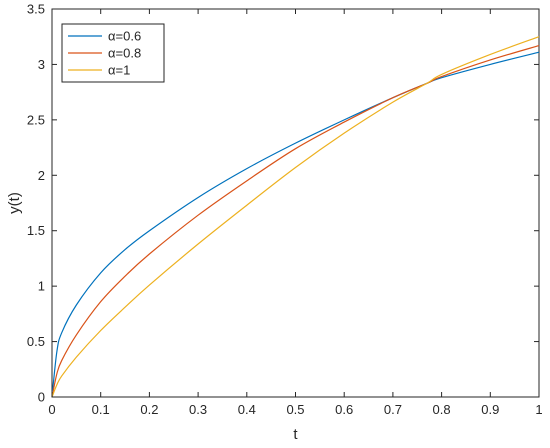 Image resolution: width=550 pixels, height=448 pixels. Describe the element at coordinates (36, 230) in the screenshot. I see `y-tick-label: 1.5` at that location.